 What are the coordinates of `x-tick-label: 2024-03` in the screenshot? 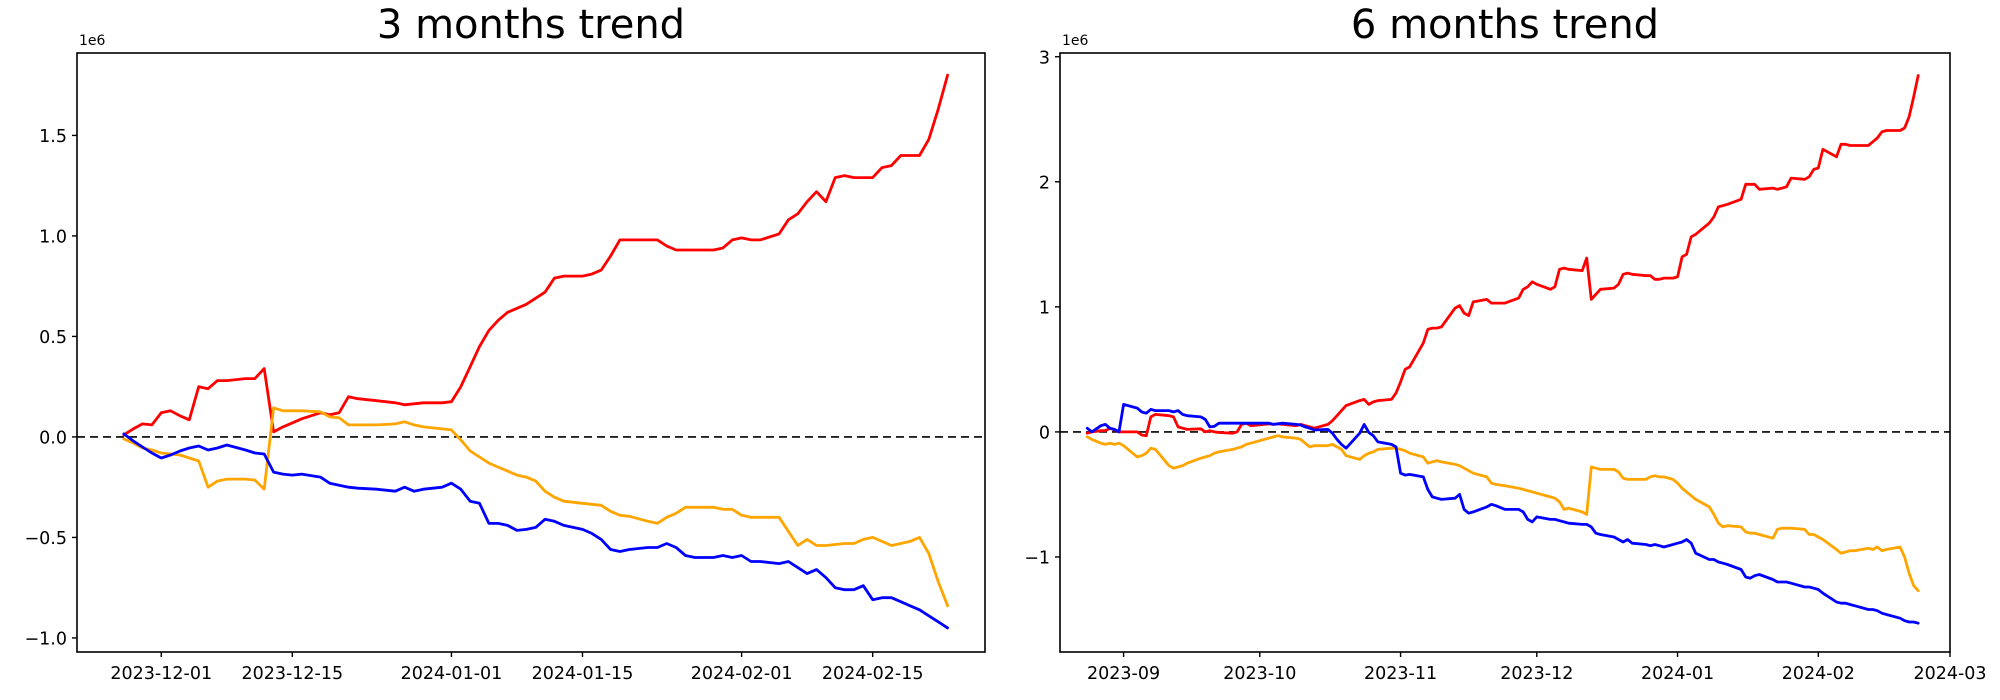 It's located at (1949, 674).